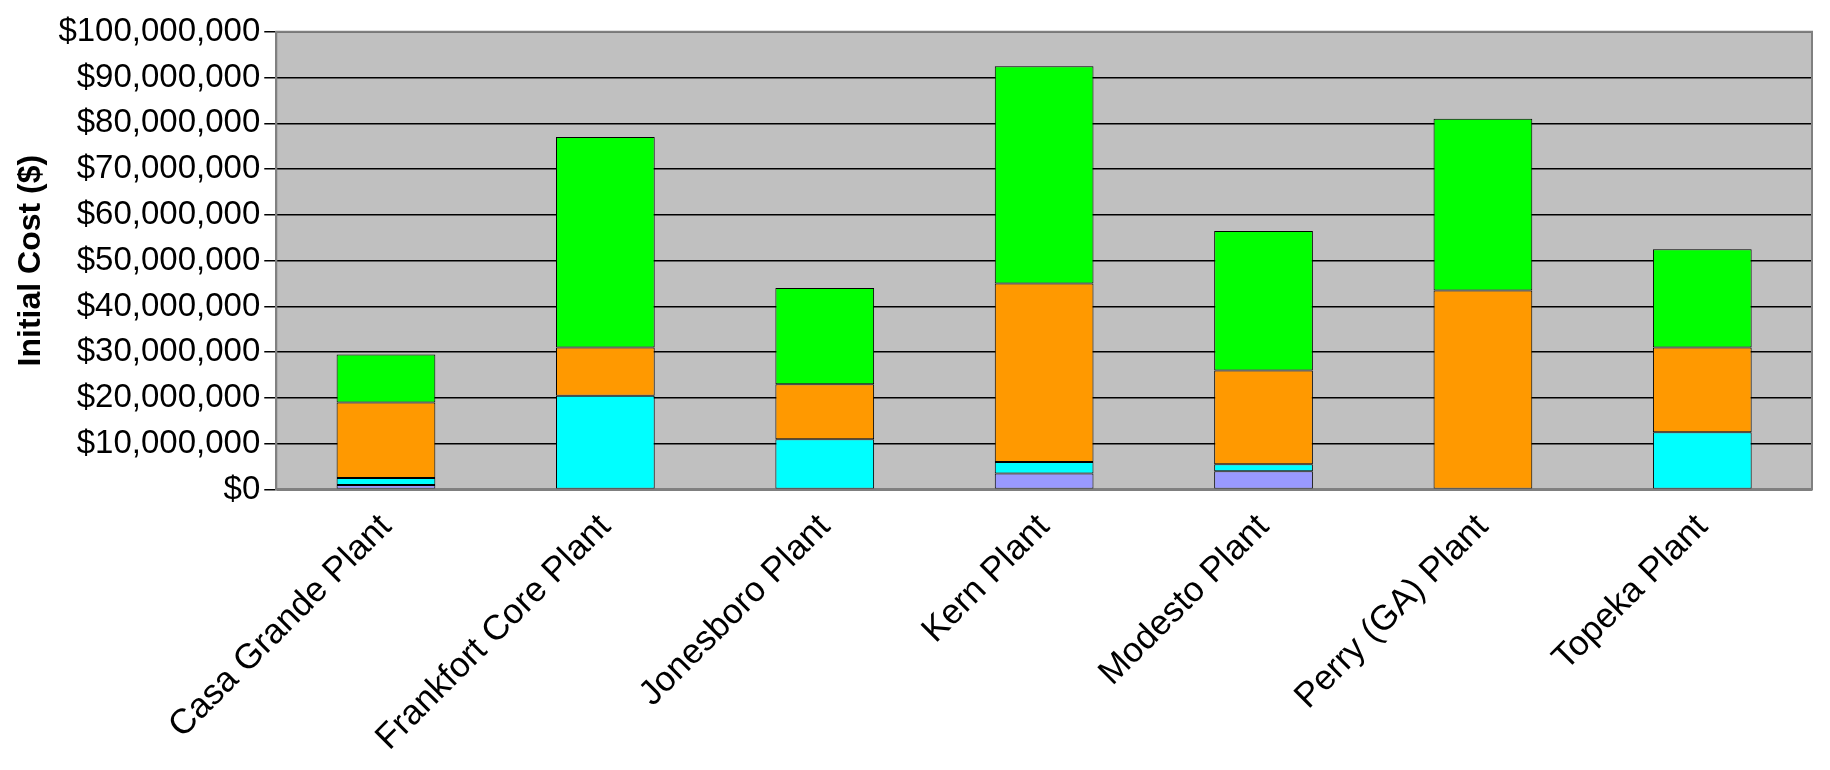 The width and height of the screenshot is (1830, 770). Describe the element at coordinates (168, 396) in the screenshot. I see `y-tick-label: $20,000,000` at that location.